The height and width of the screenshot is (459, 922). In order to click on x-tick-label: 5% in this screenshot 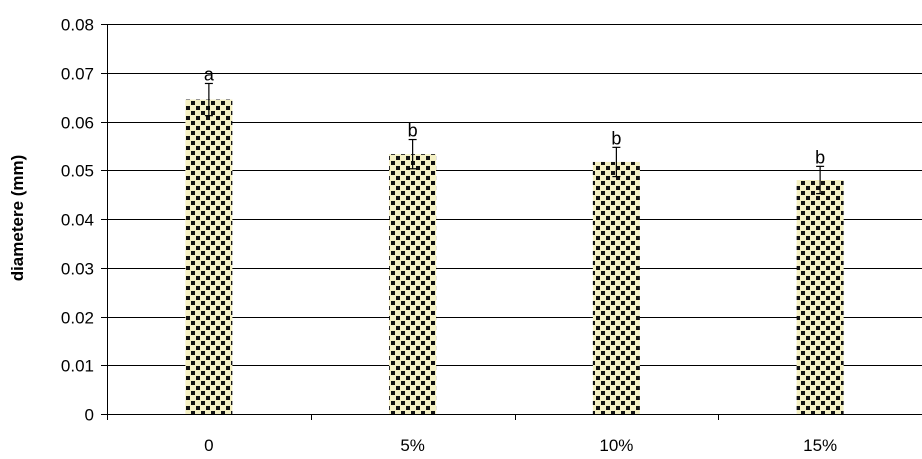, I will do `click(412, 445)`.